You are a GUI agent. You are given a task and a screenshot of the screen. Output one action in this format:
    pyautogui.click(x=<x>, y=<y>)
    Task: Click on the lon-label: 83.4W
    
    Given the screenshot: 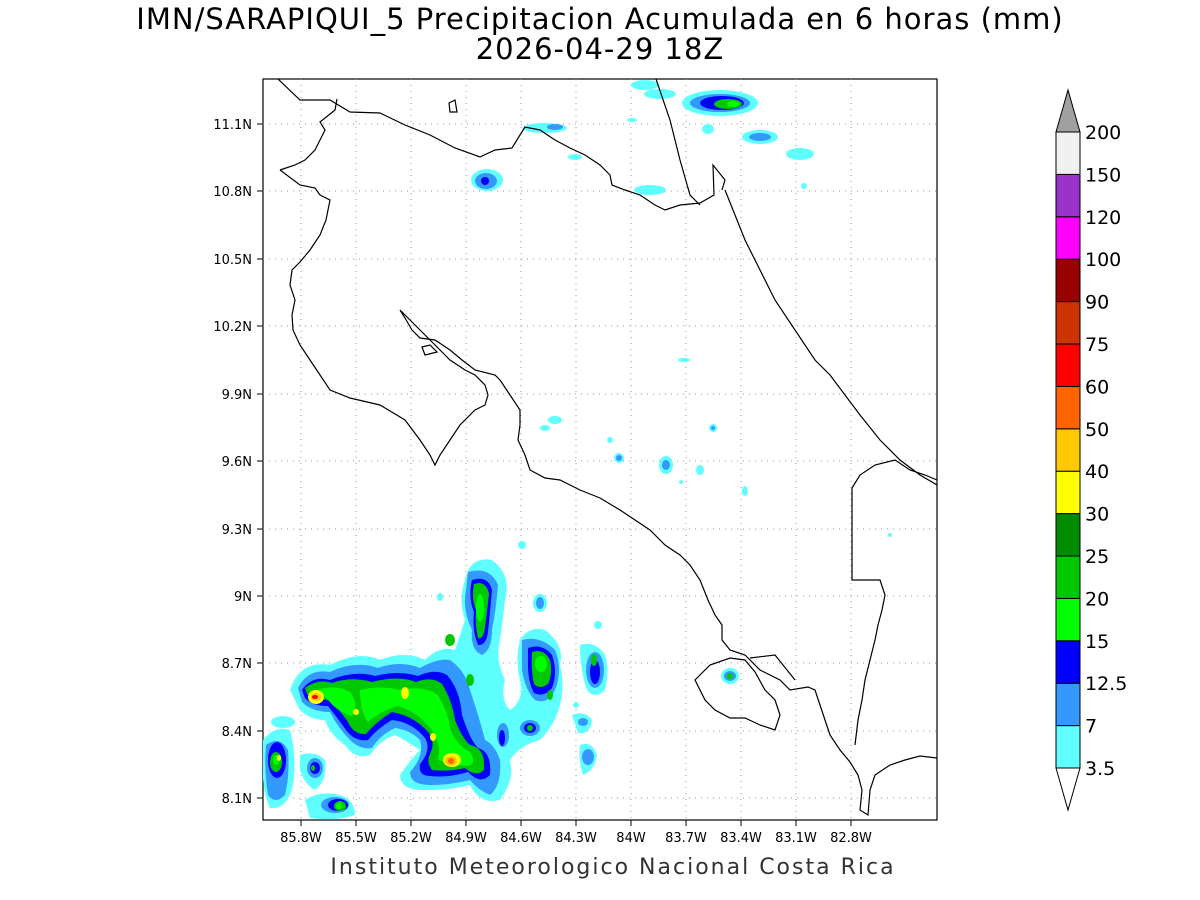 What is the action you would take?
    pyautogui.click(x=741, y=838)
    